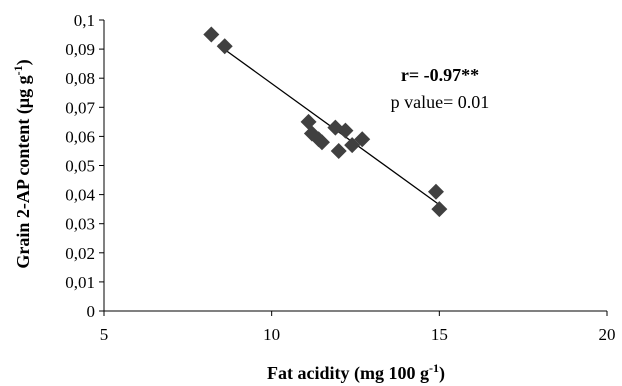 The width and height of the screenshot is (622, 386). What do you see at coordinates (607, 334) in the screenshot?
I see `x-tick-label: 20` at bounding box center [607, 334].